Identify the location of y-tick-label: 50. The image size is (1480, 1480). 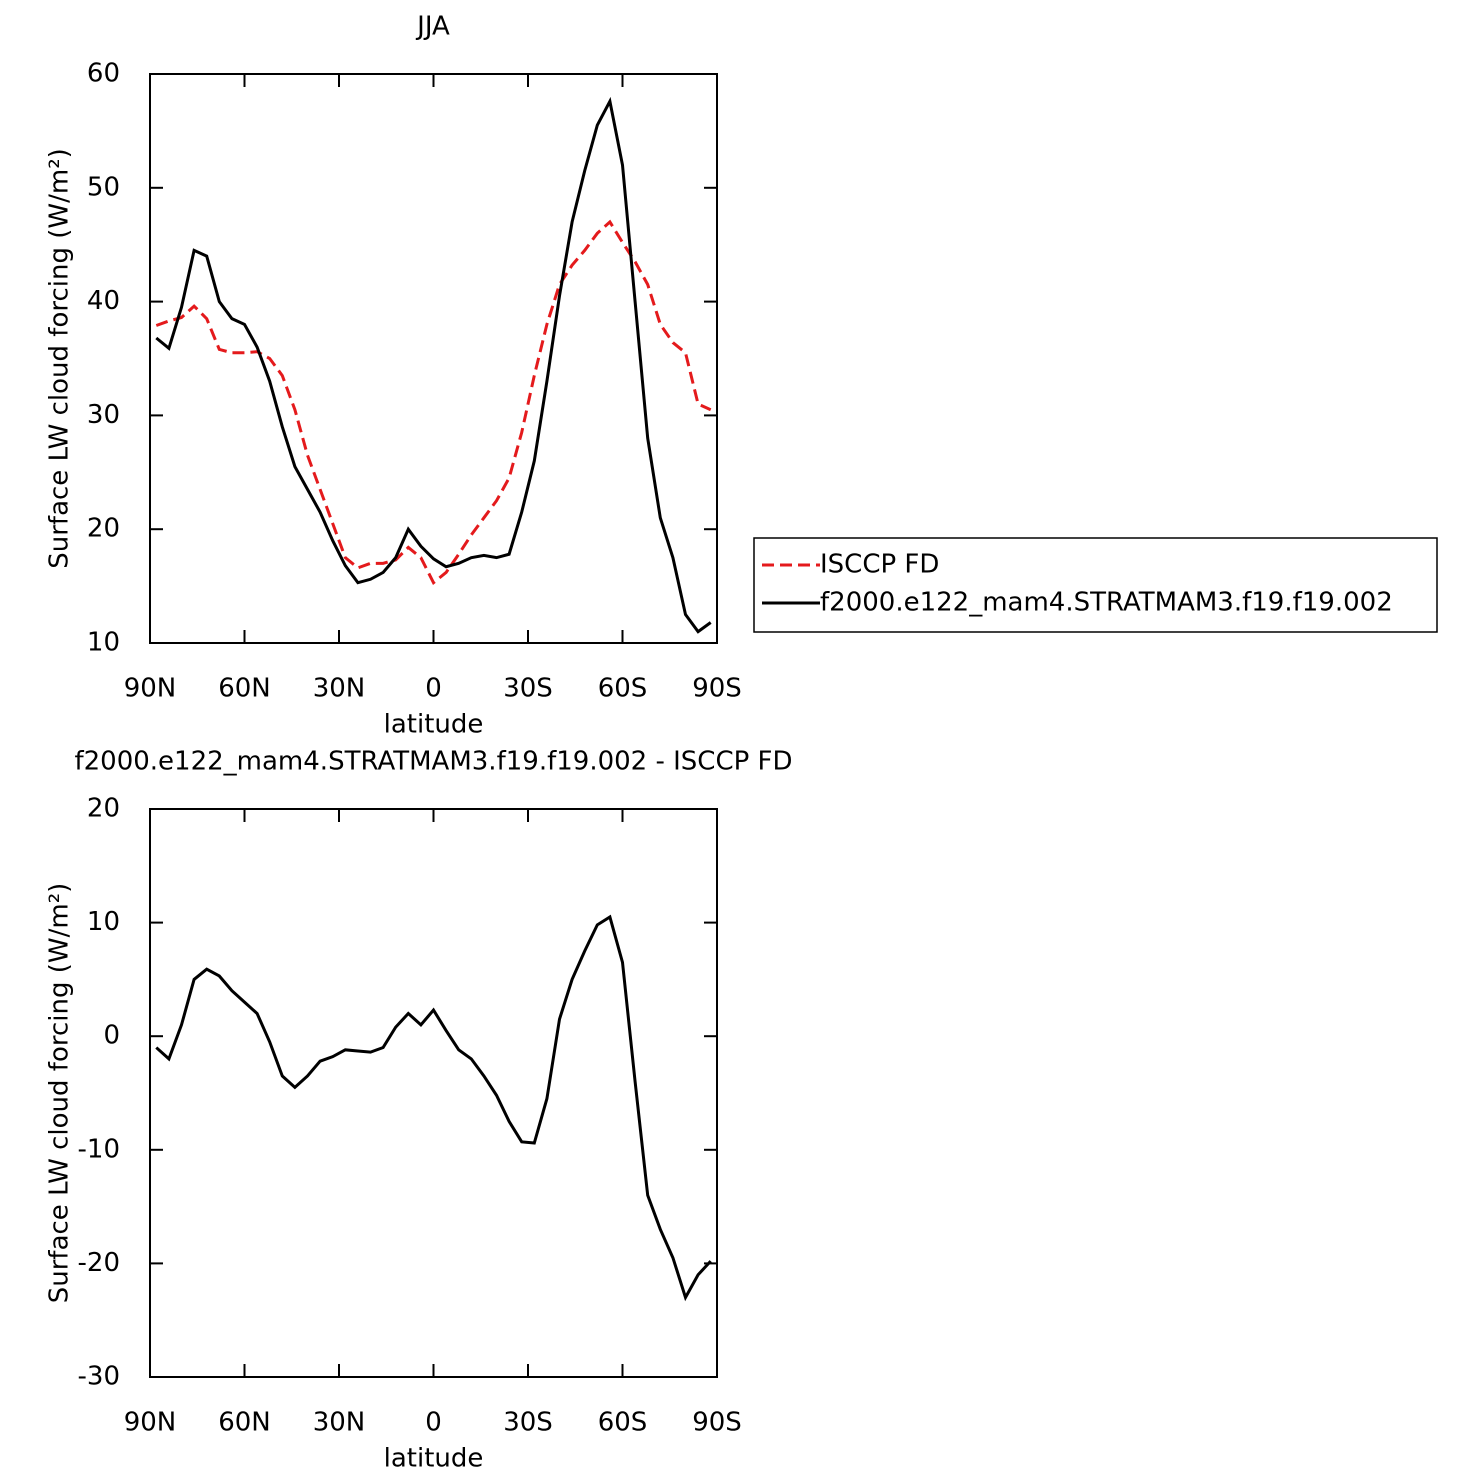
(103, 187).